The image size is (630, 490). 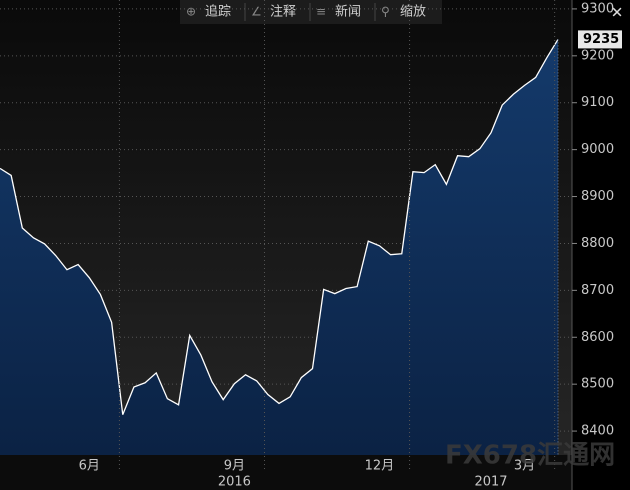 I want to click on y-tick-label: 8600, so click(x=597, y=337).